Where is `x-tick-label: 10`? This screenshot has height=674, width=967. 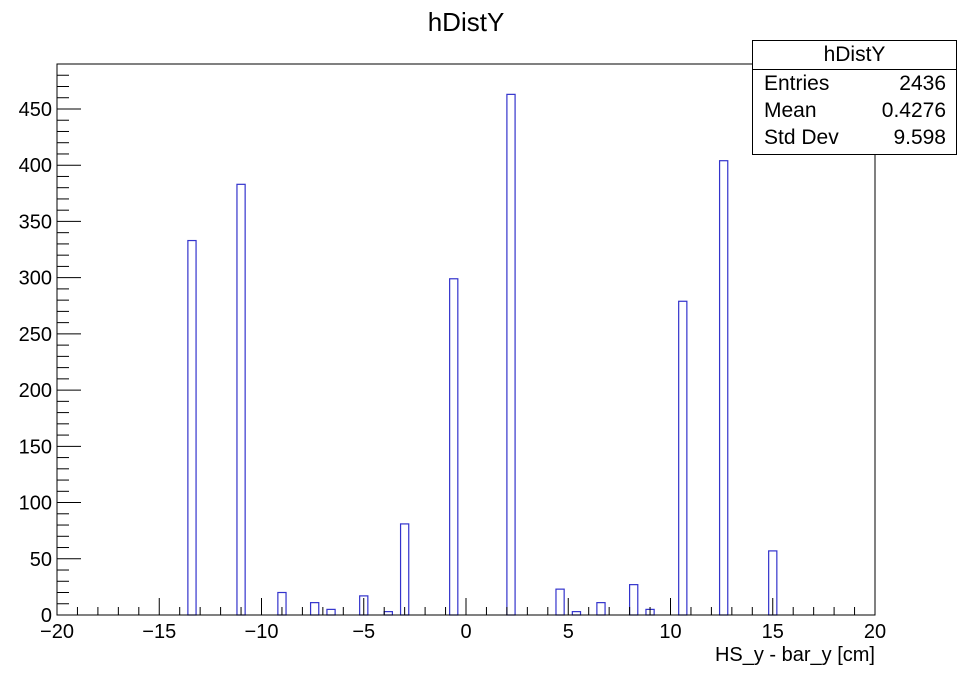
x-tick-label: 10 is located at coordinates (670, 632).